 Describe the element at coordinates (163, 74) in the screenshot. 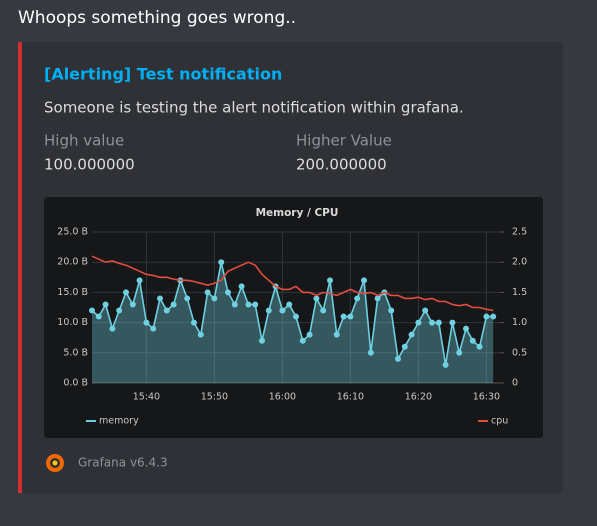

I see `embed-title: [Alerting] Test notification` at that location.